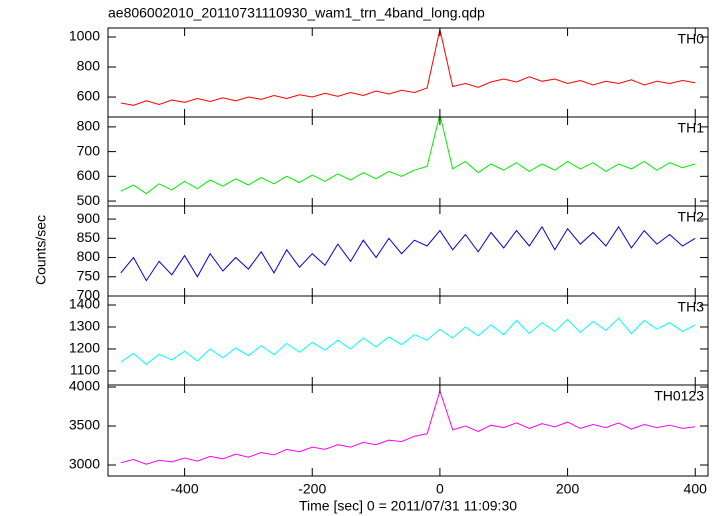 This screenshot has width=717, height=516. What do you see at coordinates (84, 326) in the screenshot?
I see `y-tick-label: 1300` at bounding box center [84, 326].